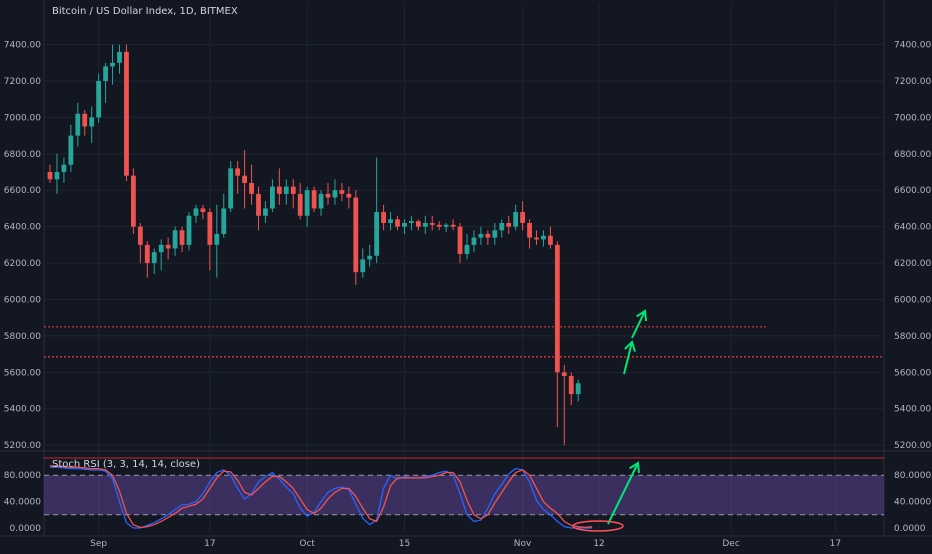 This screenshot has height=554, width=932. Describe the element at coordinates (730, 544) in the screenshot. I see `x-tick-label: Dec` at that location.